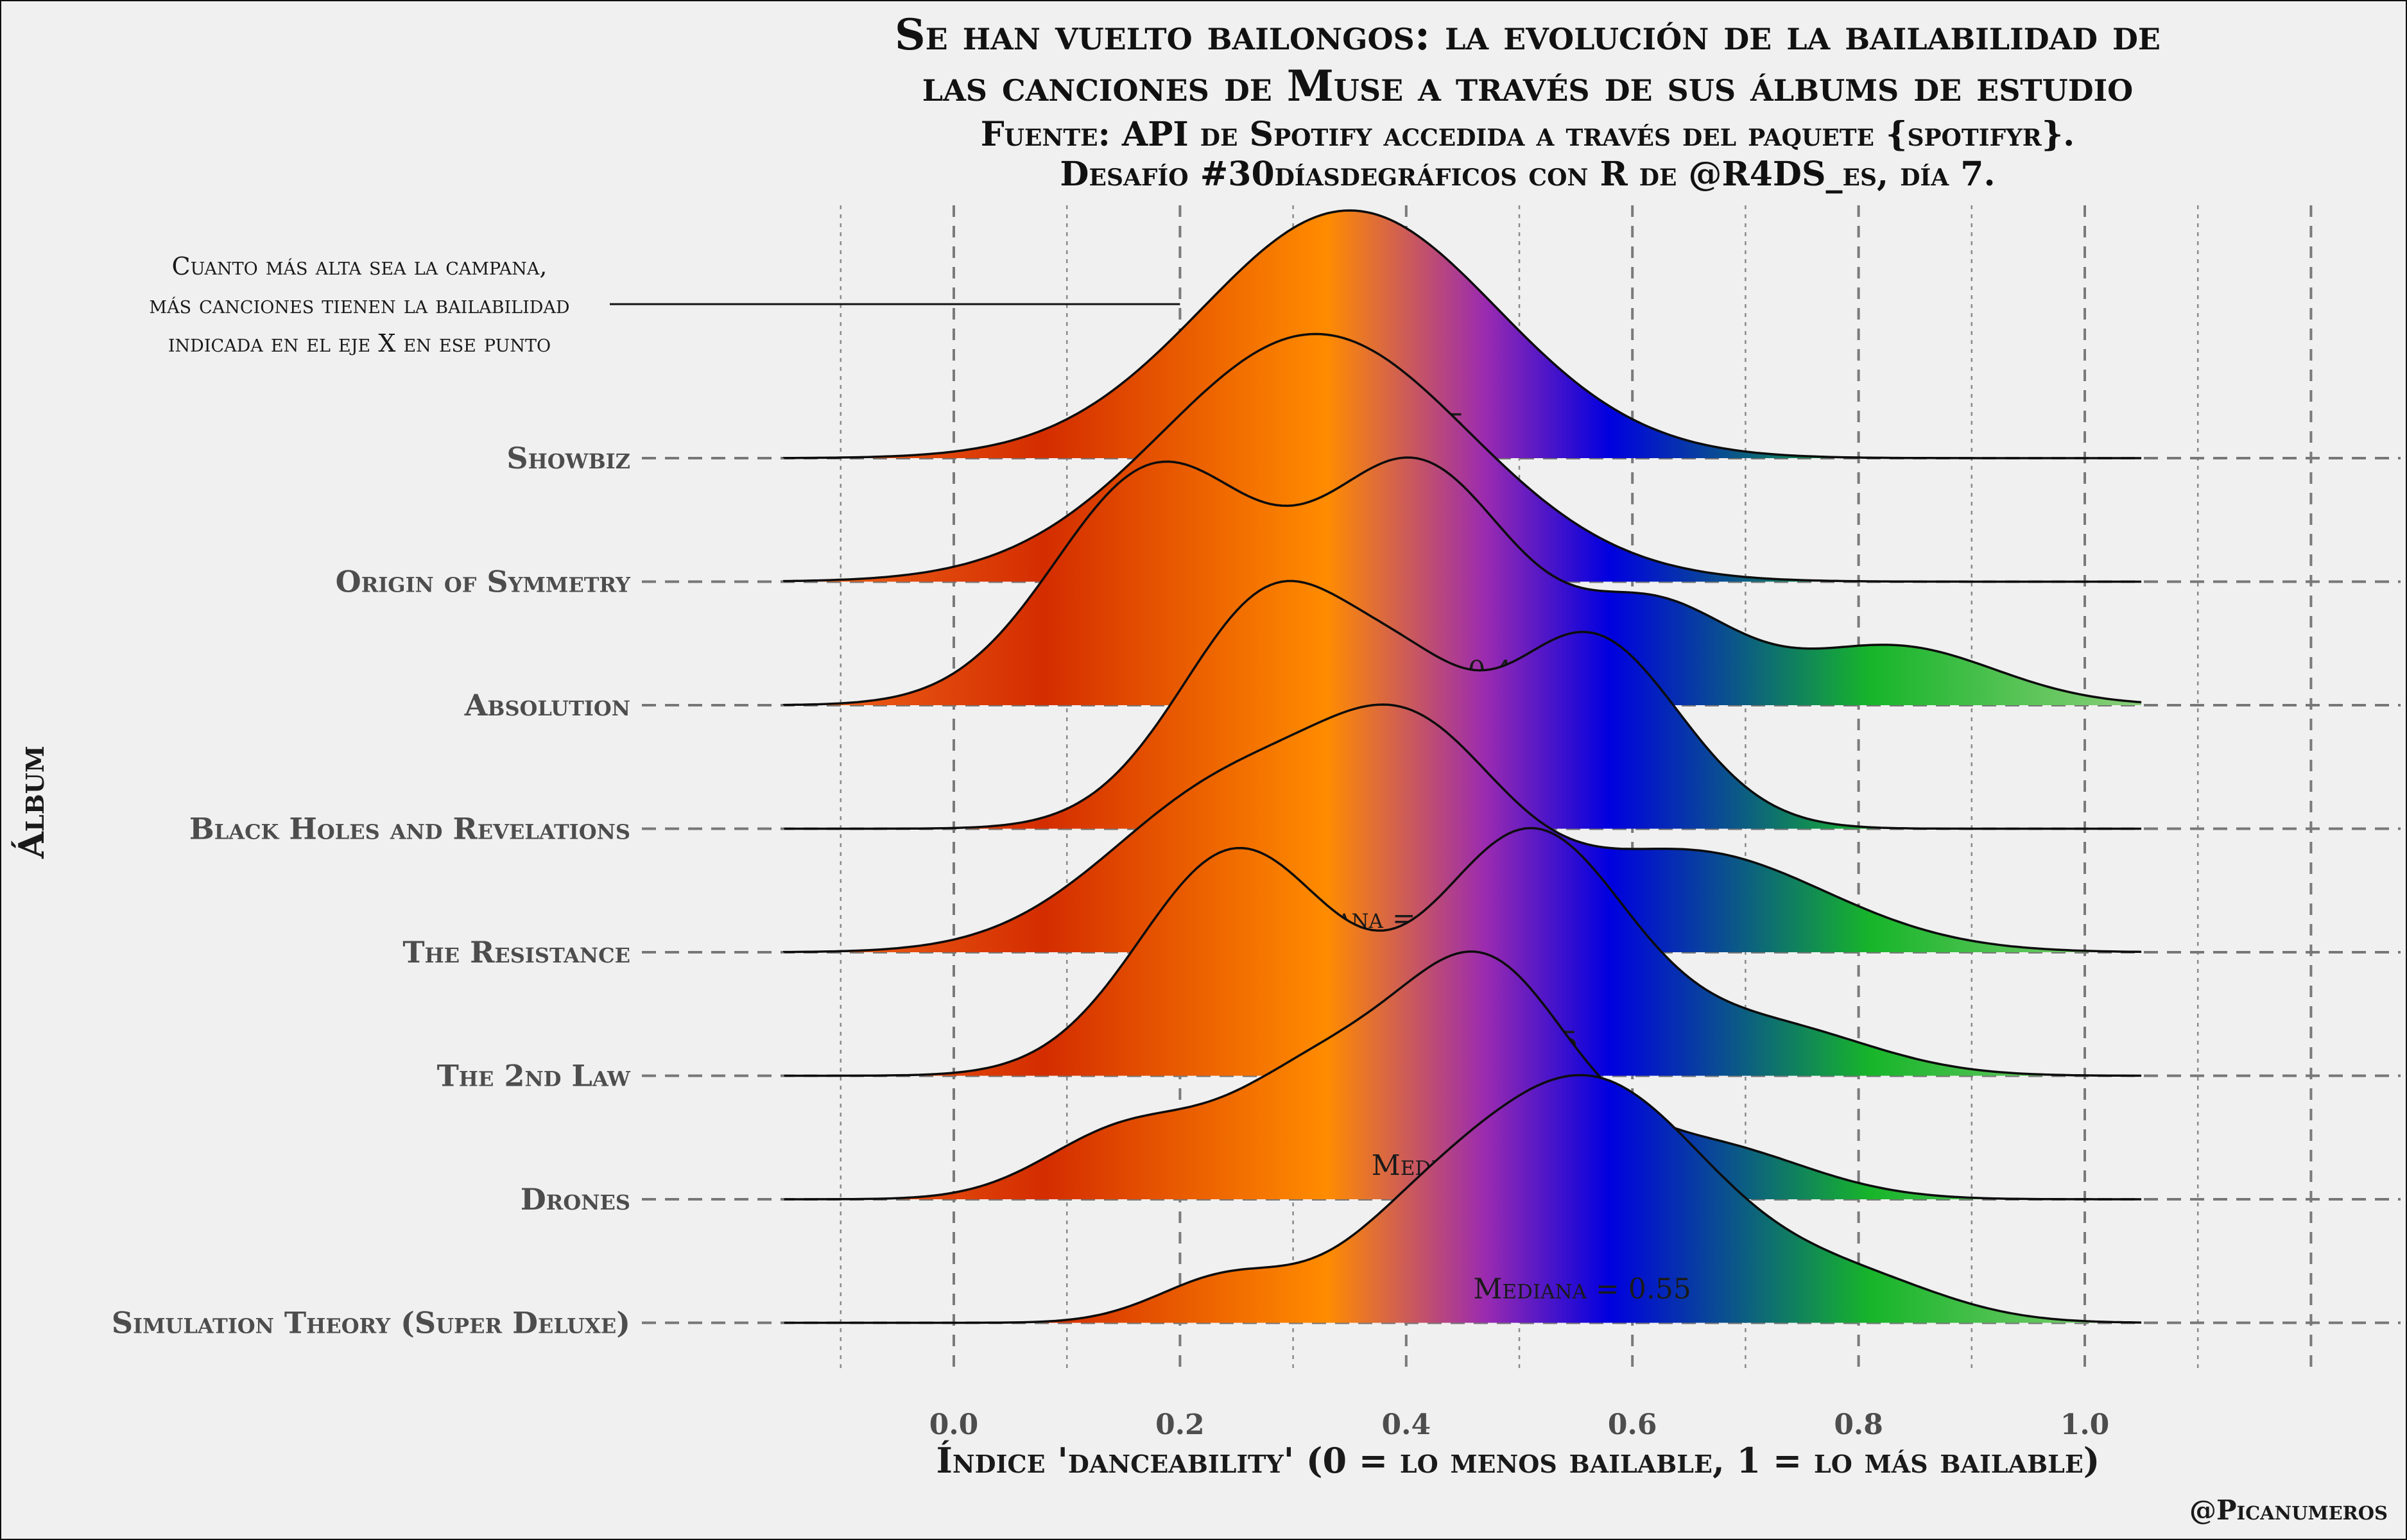 Image resolution: width=2407 pixels, height=1540 pixels. Describe the element at coordinates (1632, 1425) in the screenshot. I see `x-tick-label: 0.6` at that location.